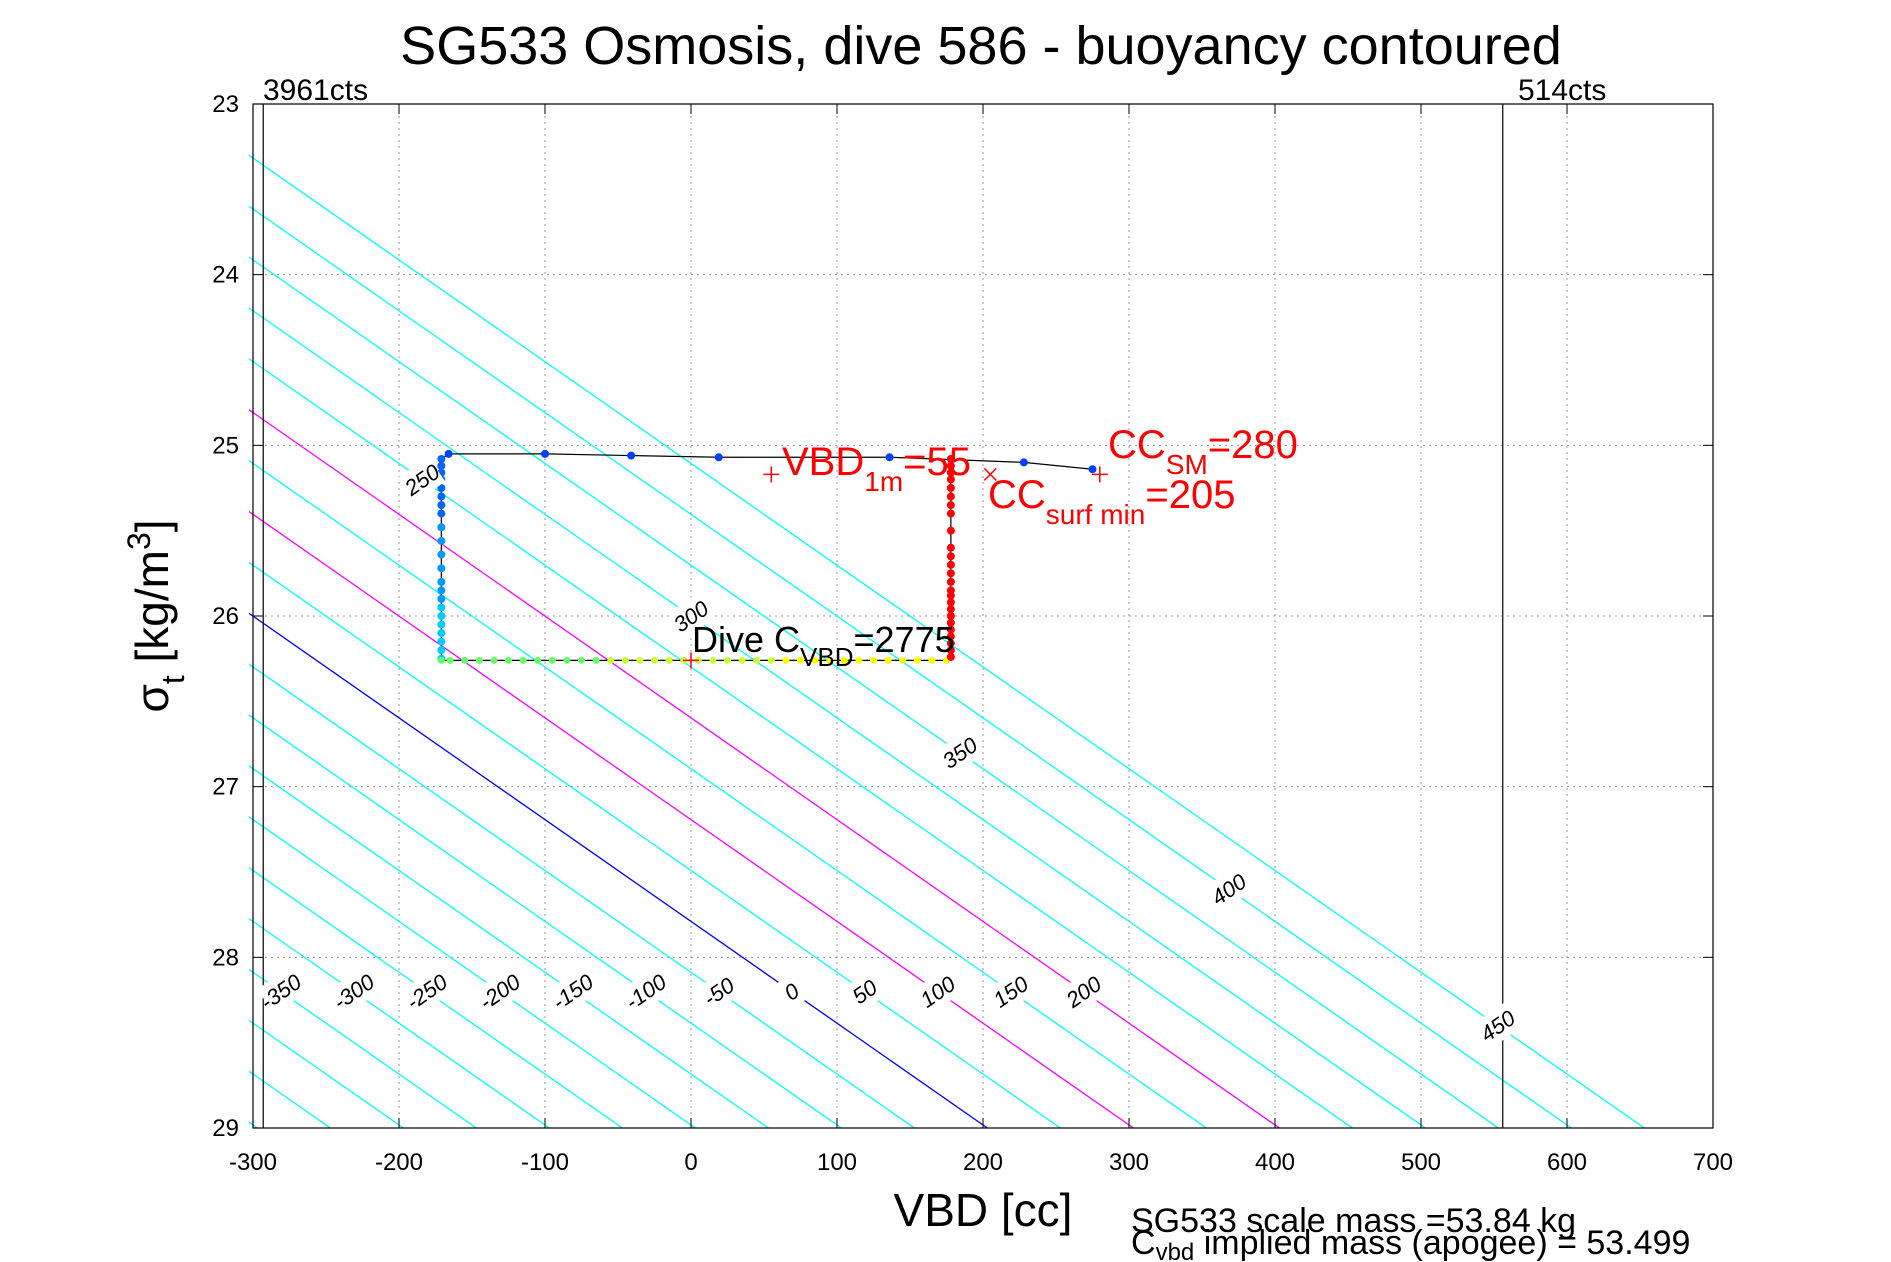  Describe the element at coordinates (225, 616) in the screenshot. I see `y-tick-label: 26` at that location.